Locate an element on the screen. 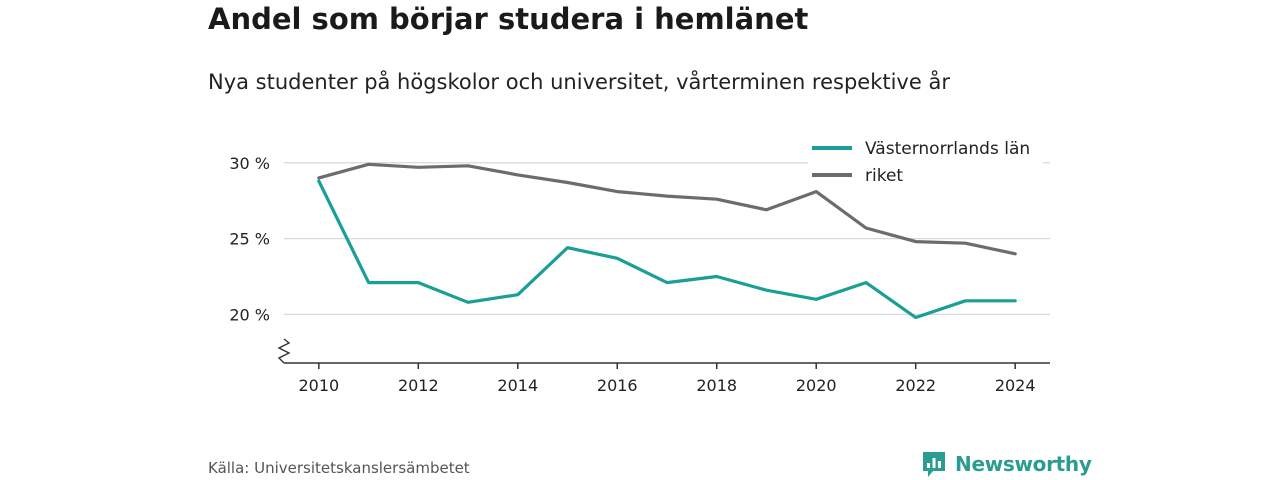 This screenshot has height=480, width=1280. x-tick-label: 2024 is located at coordinates (1015, 385).